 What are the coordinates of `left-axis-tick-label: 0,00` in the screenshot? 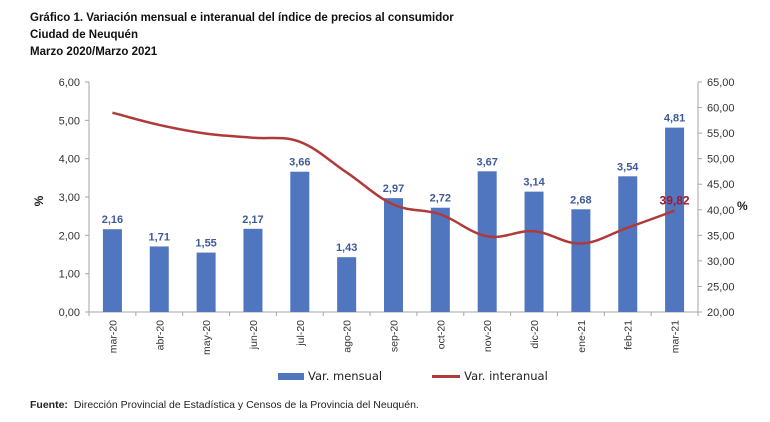 It's located at (69, 313).